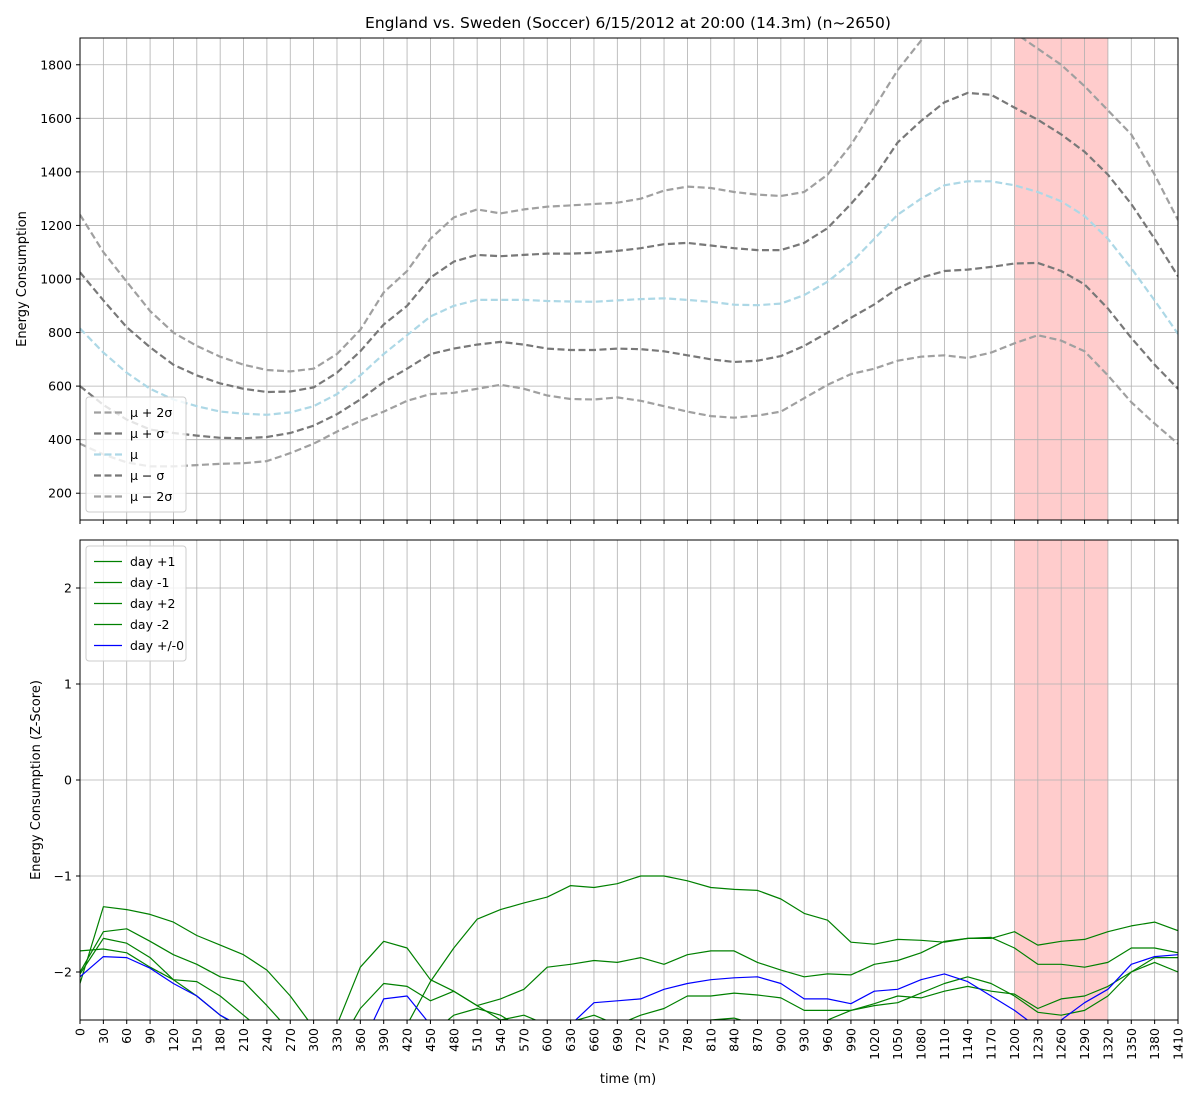 This screenshot has width=1200, height=1100. I want to click on x-tick-label: 60, so click(126, 1036).